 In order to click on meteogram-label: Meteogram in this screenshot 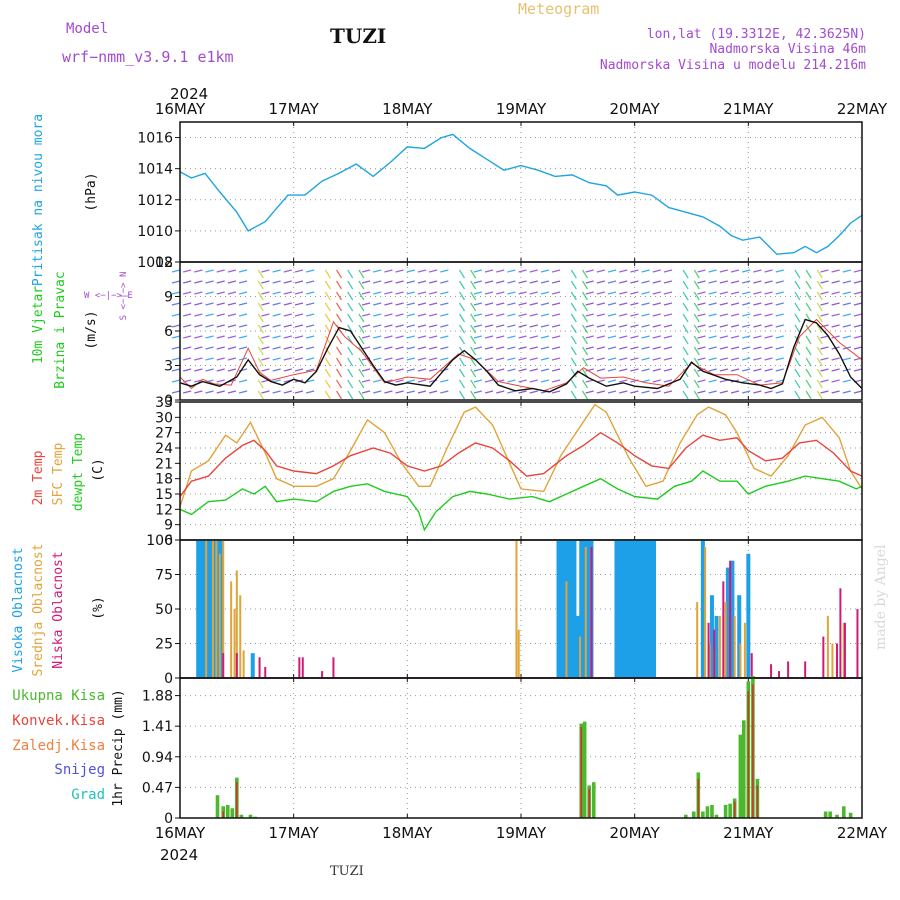, I will do `click(558, 9)`.